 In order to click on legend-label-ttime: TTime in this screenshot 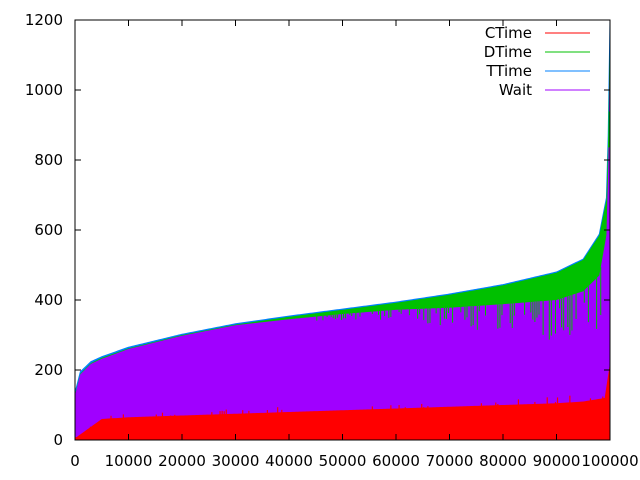, I will do `click(508, 71)`.